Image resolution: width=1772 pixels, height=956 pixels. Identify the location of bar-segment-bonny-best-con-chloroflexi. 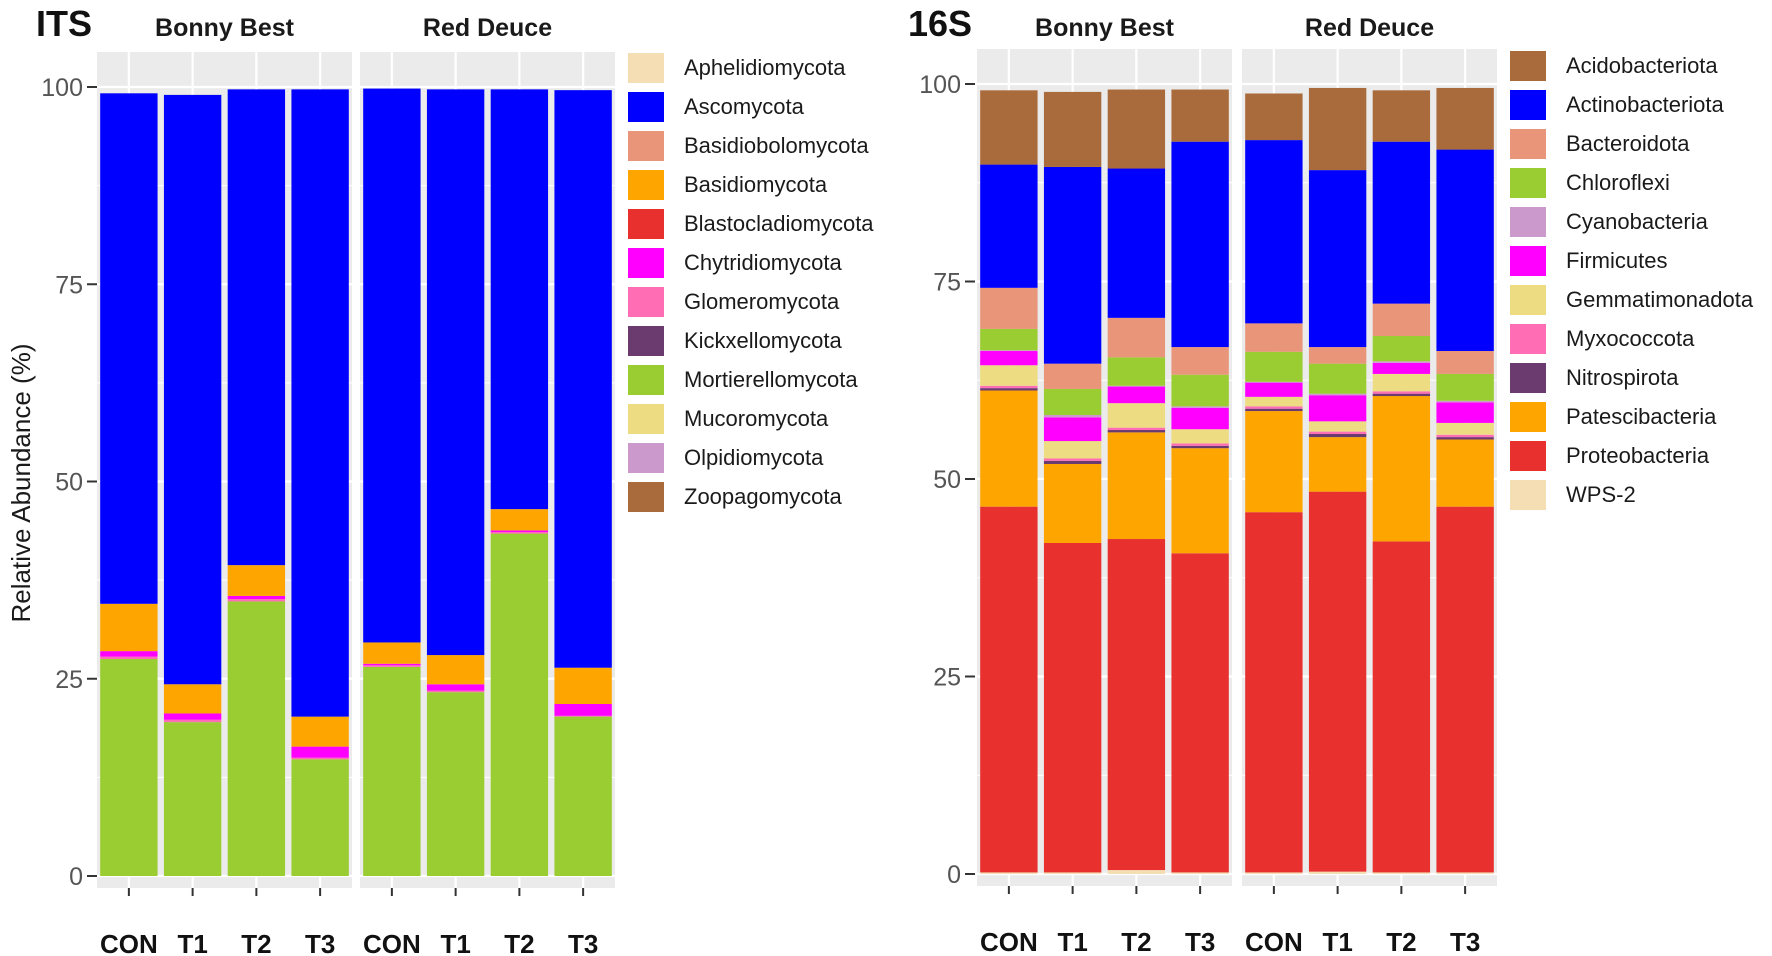
(1009, 339).